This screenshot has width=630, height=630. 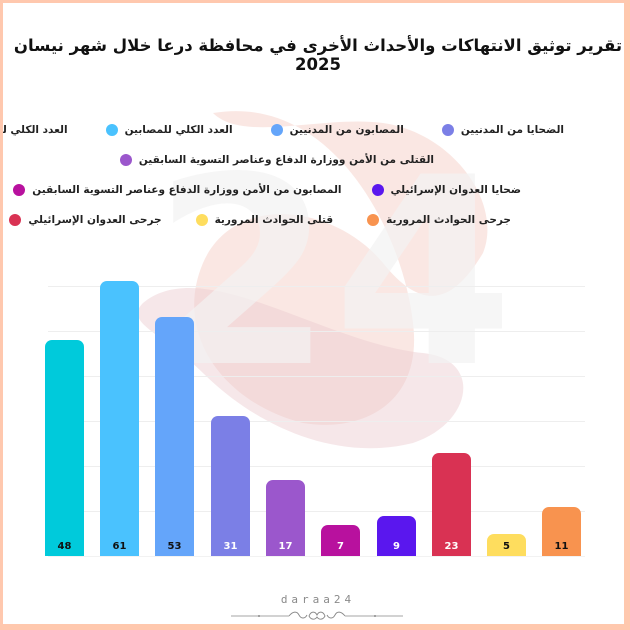 I want to click on bar-value-label: 48, so click(x=64, y=546).